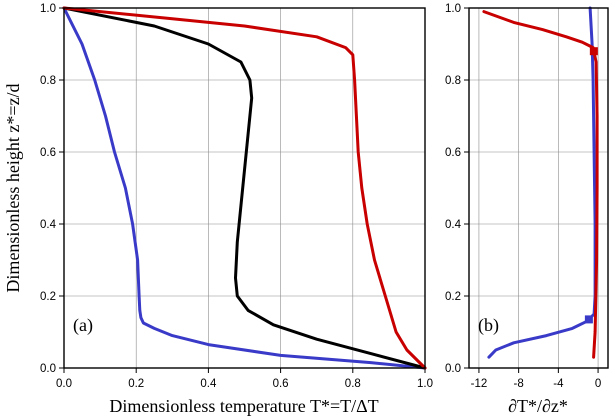  What do you see at coordinates (519, 384) in the screenshot?
I see `panel-b-x-tick-label: -8` at bounding box center [519, 384].